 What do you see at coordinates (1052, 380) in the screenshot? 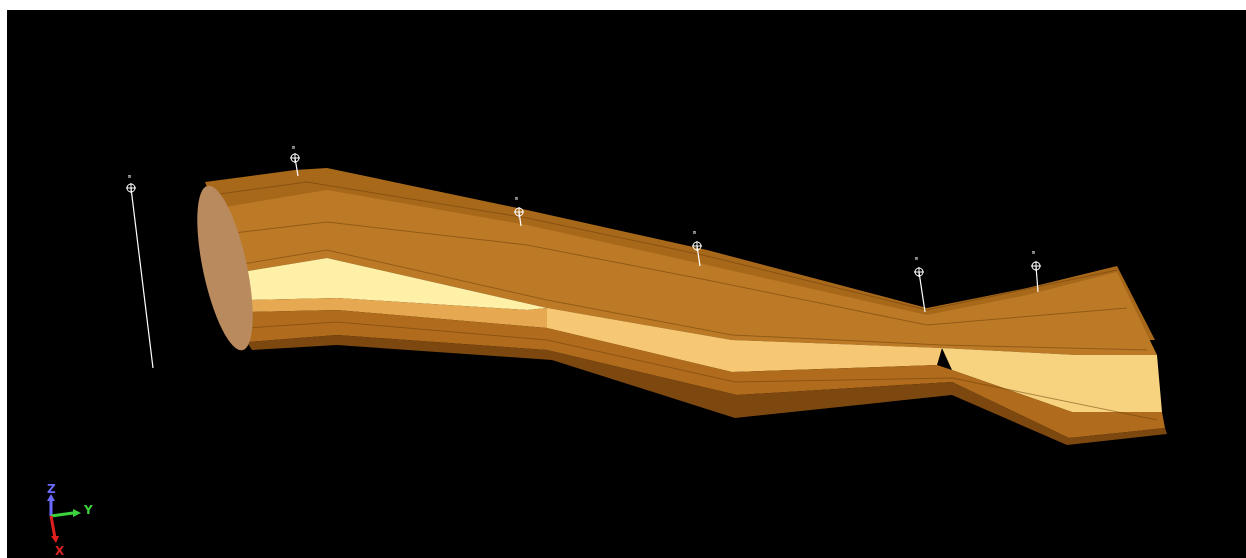
I see `model-highlight-right` at bounding box center [1052, 380].